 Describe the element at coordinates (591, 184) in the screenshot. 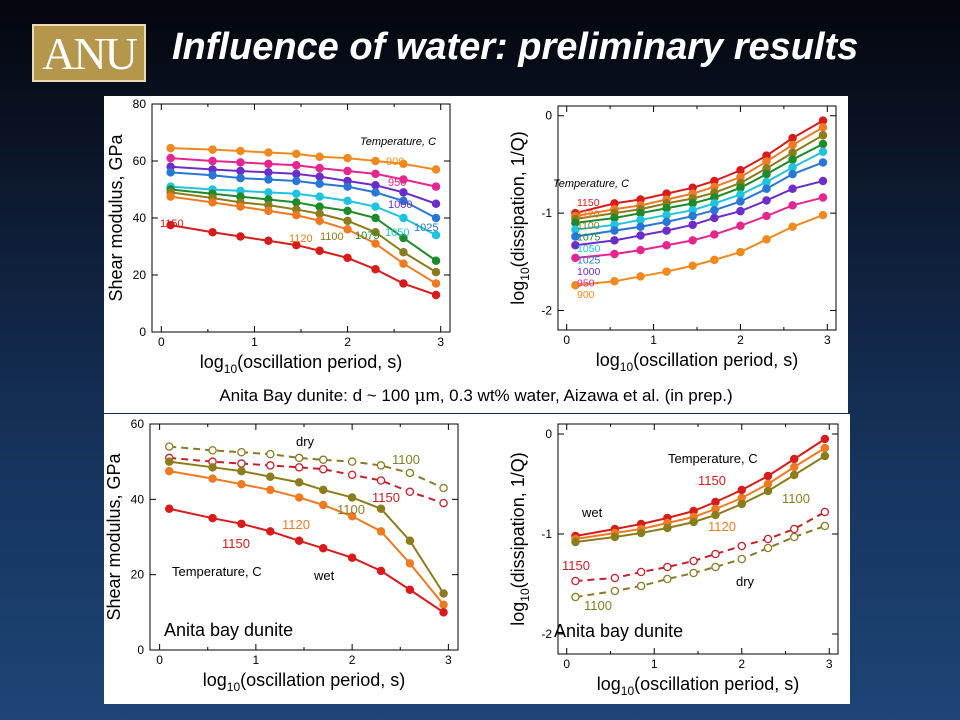

I see `legend-title: Temperature, C` at that location.